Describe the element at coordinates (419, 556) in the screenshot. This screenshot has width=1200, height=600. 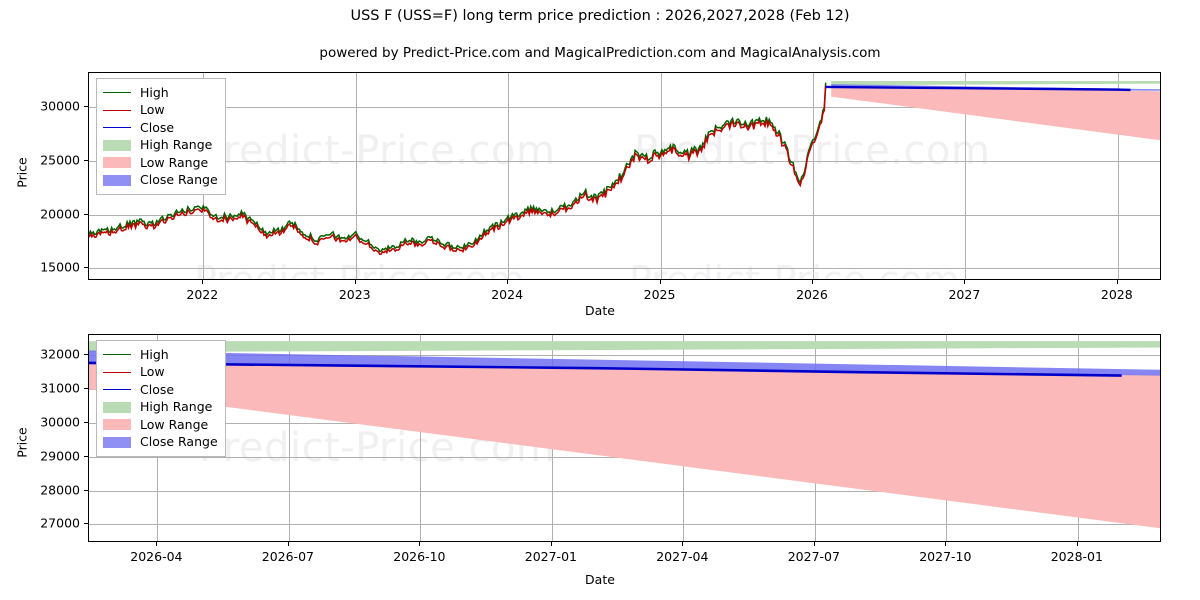
I see `x-tick-label: 2026-10` at that location.